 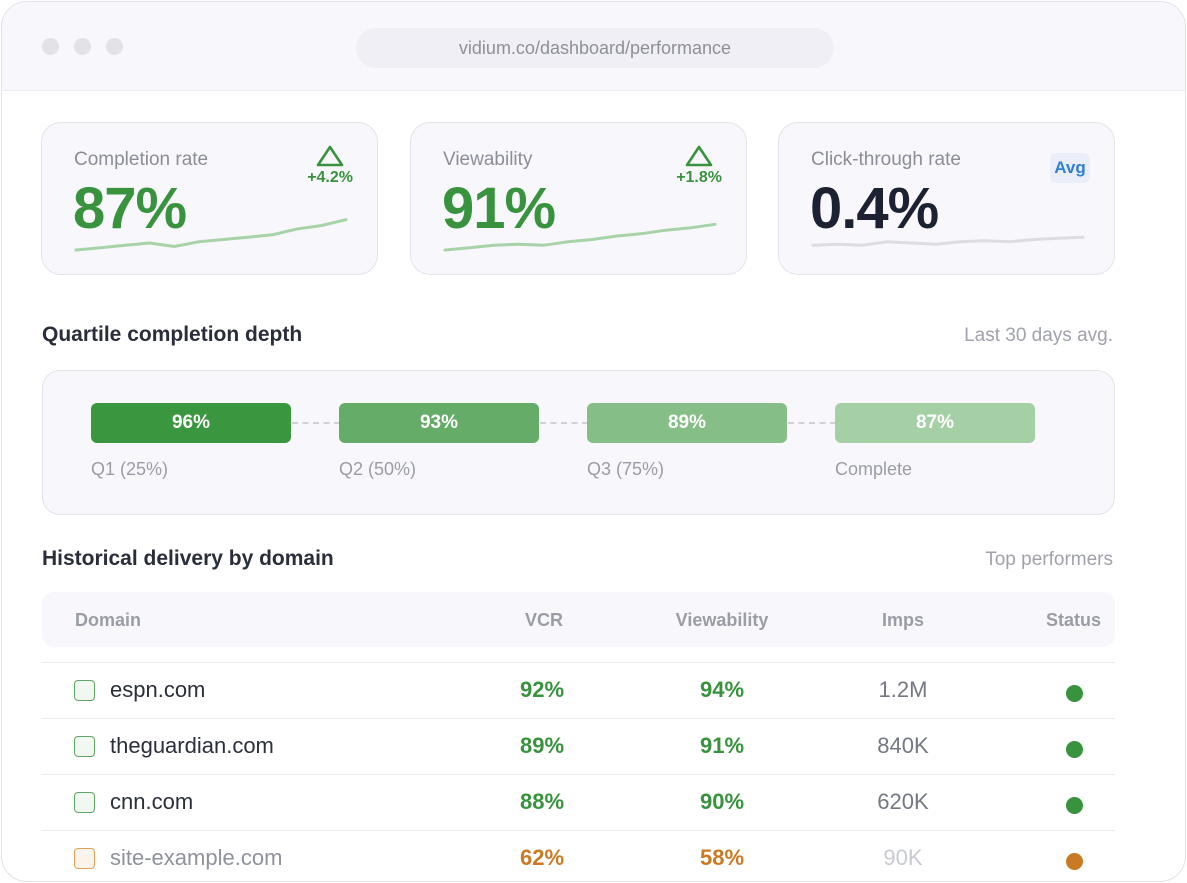 I want to click on quartile-label: Complete, so click(x=874, y=469).